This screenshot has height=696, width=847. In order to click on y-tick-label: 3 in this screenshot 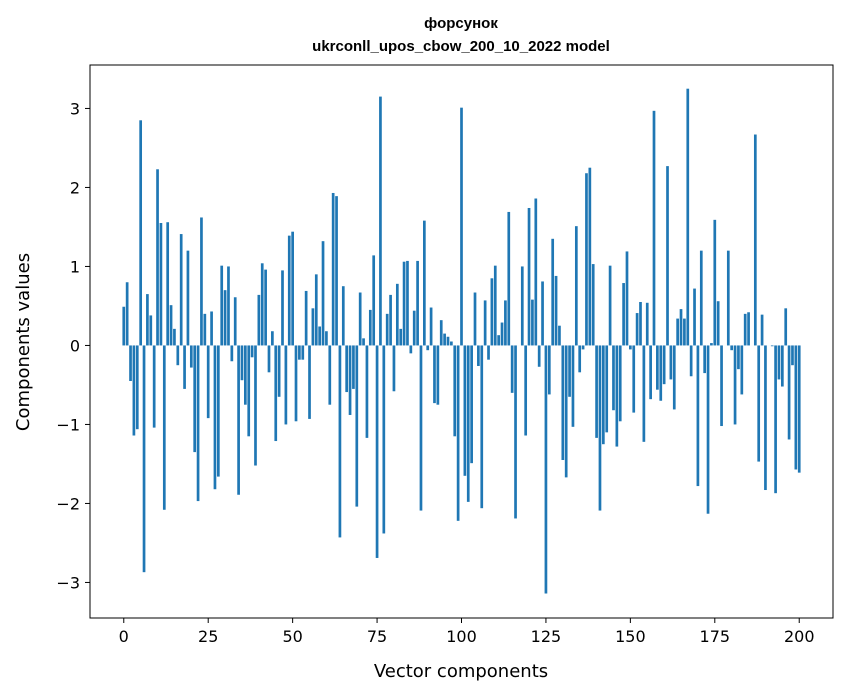, I will do `click(75, 108)`.